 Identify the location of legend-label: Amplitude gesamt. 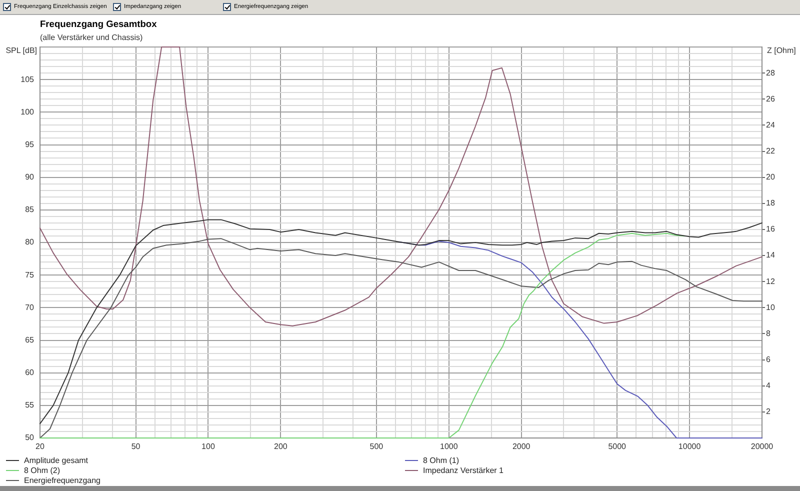
(56, 460).